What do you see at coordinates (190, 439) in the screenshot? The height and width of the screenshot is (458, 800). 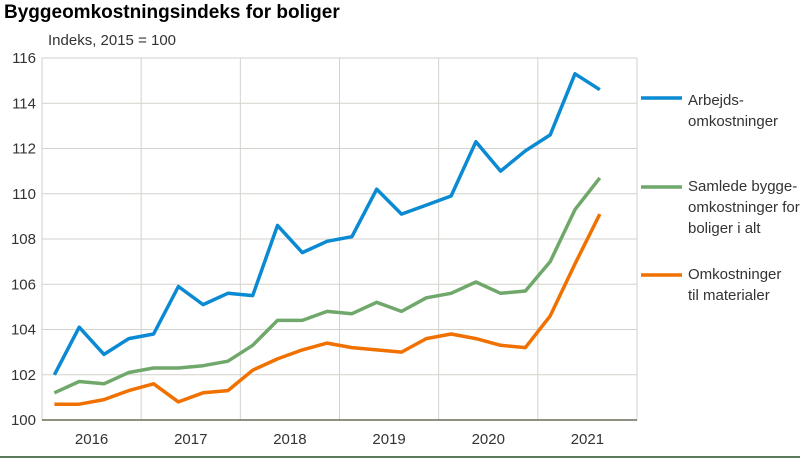 I see `x-tick-label: 2017` at bounding box center [190, 439].